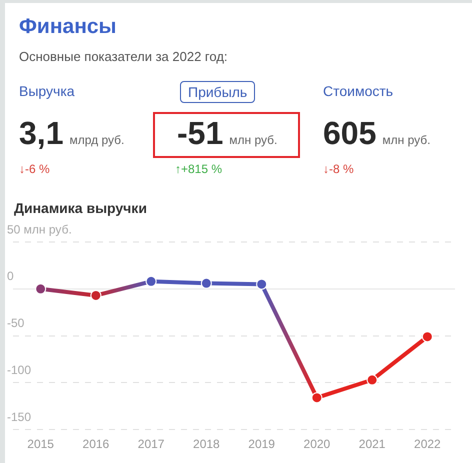  Describe the element at coordinates (67, 27) in the screenshot. I see `text: Финансы` at that location.